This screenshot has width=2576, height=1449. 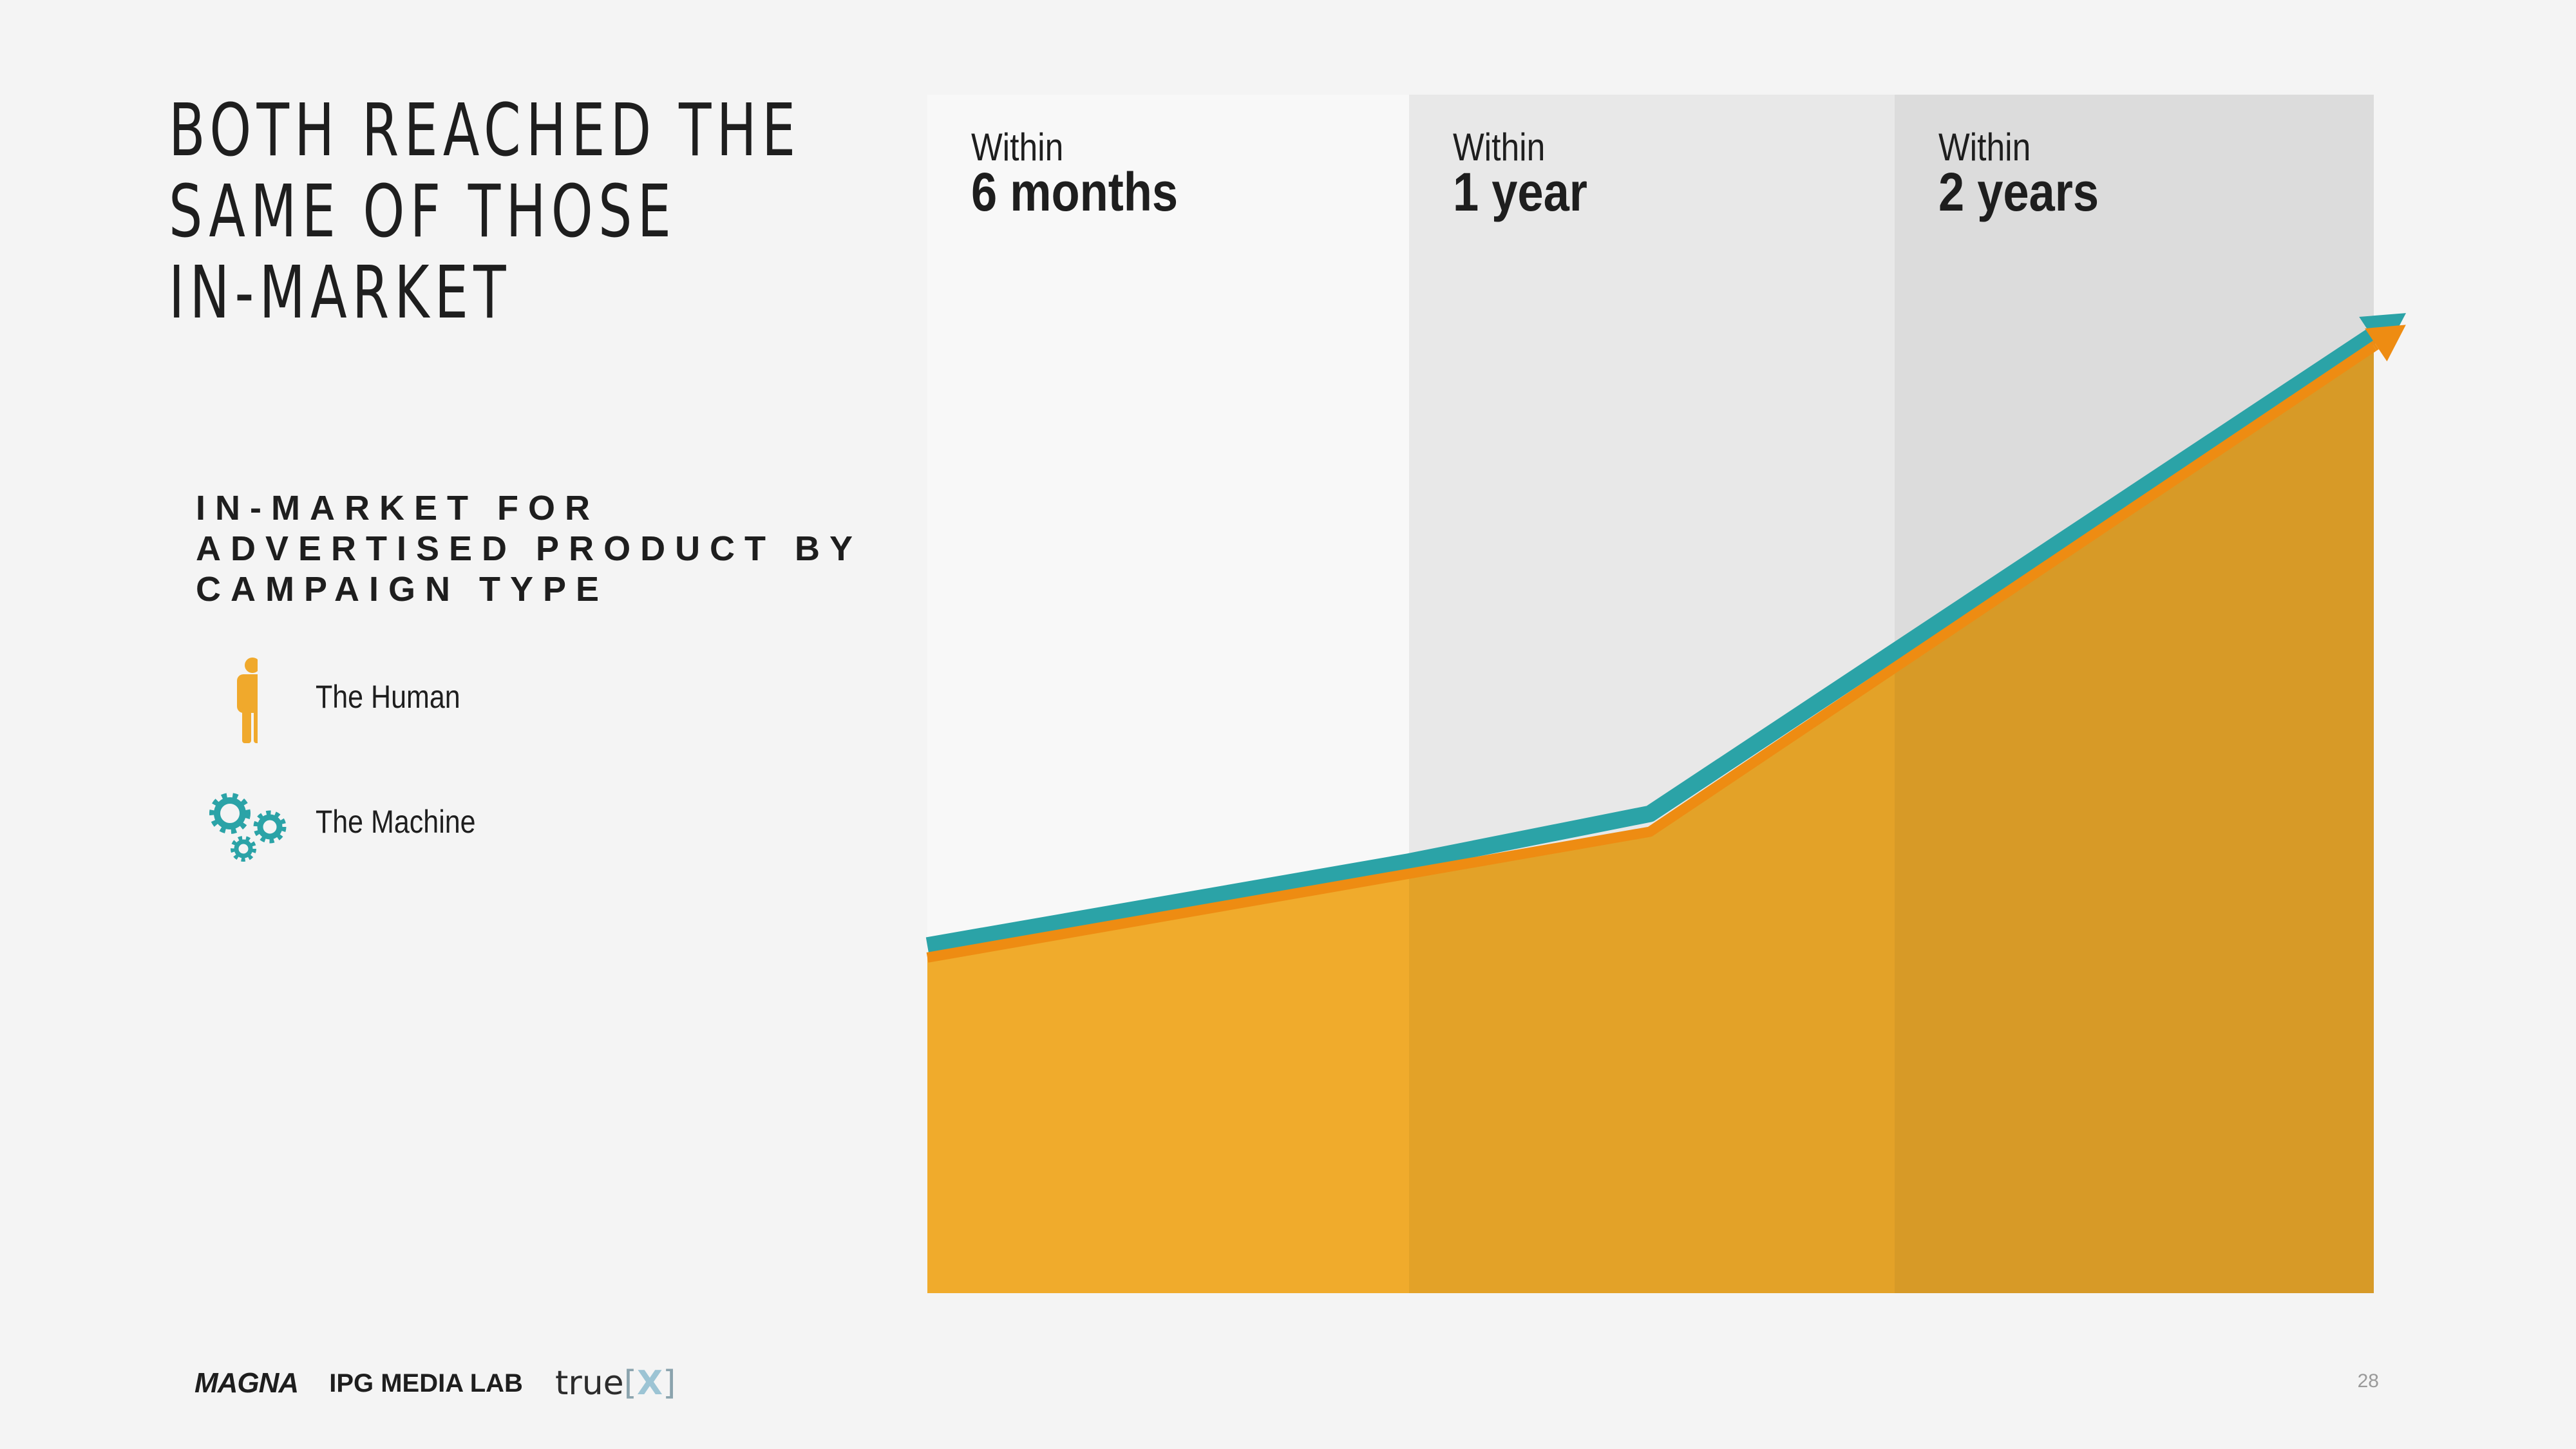 What do you see at coordinates (1520, 192) in the screenshot?
I see `period-label-2: 1 year` at bounding box center [1520, 192].